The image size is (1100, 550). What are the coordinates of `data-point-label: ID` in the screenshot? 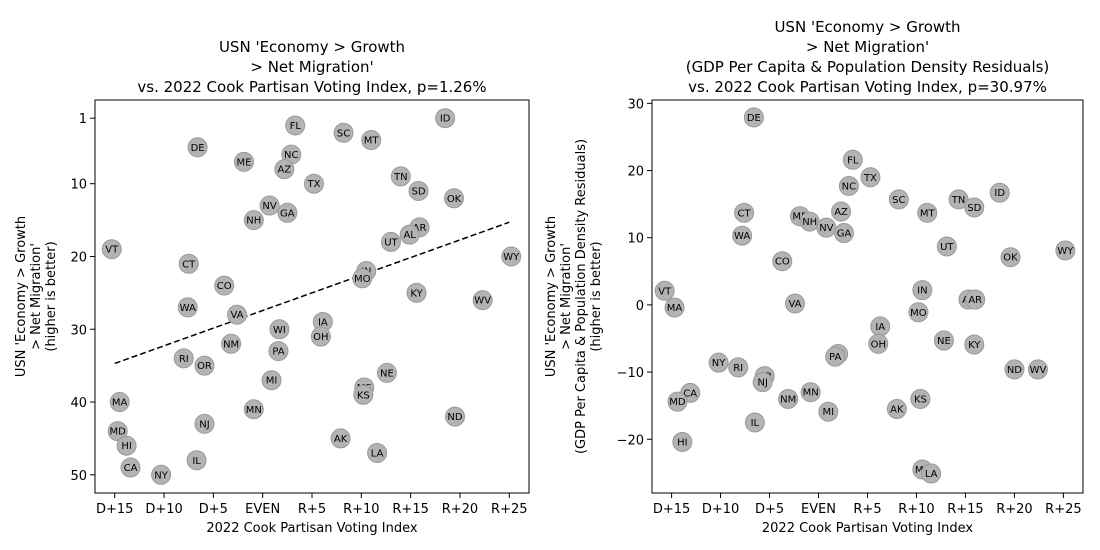 It's located at (445, 119).